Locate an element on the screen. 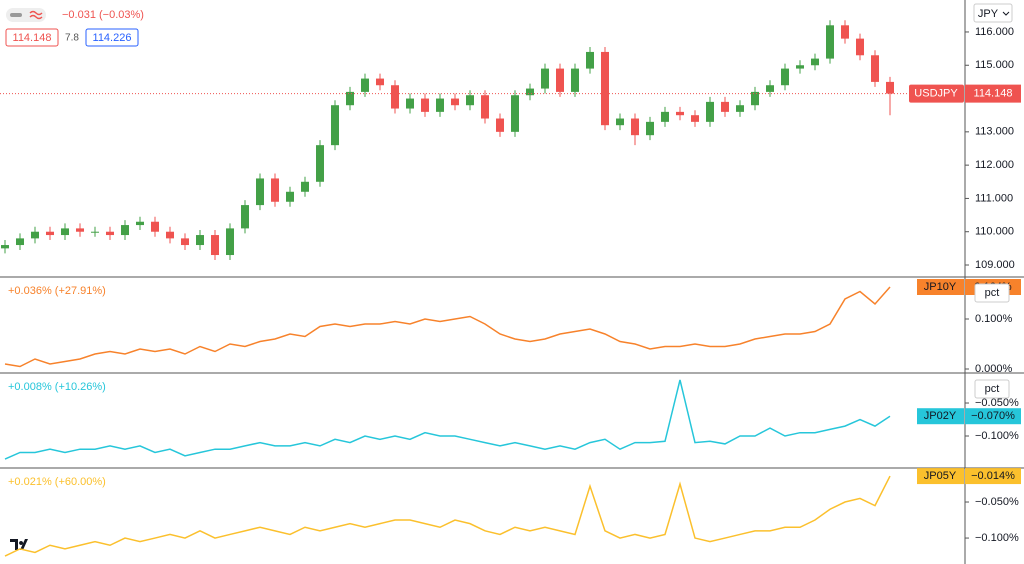 This screenshot has width=1024, height=564. y-tick-label: 111.000 is located at coordinates (994, 198).